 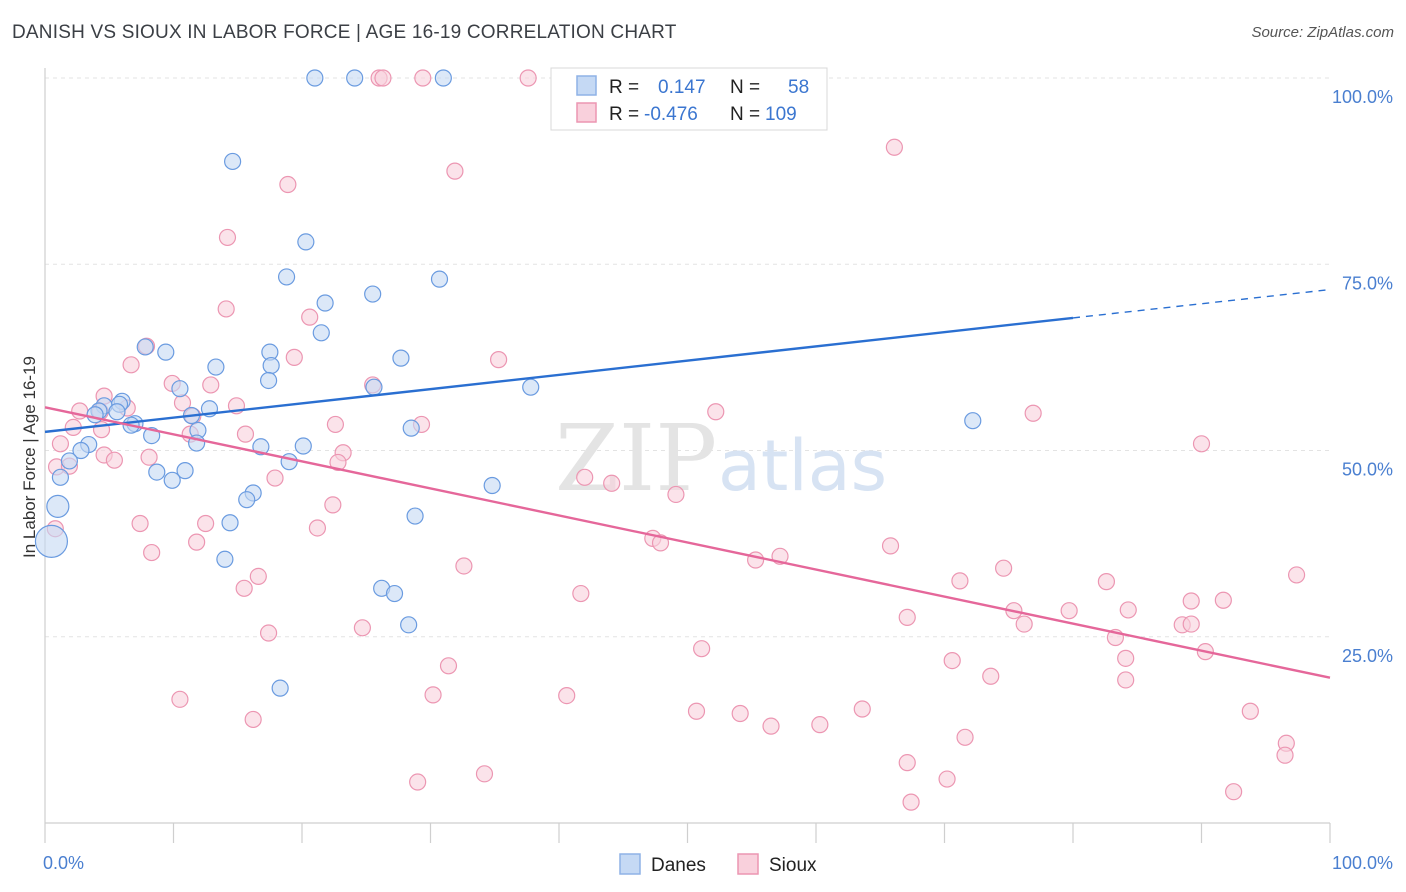 I want to click on legend-r-label-sioux: R =, so click(x=624, y=114).